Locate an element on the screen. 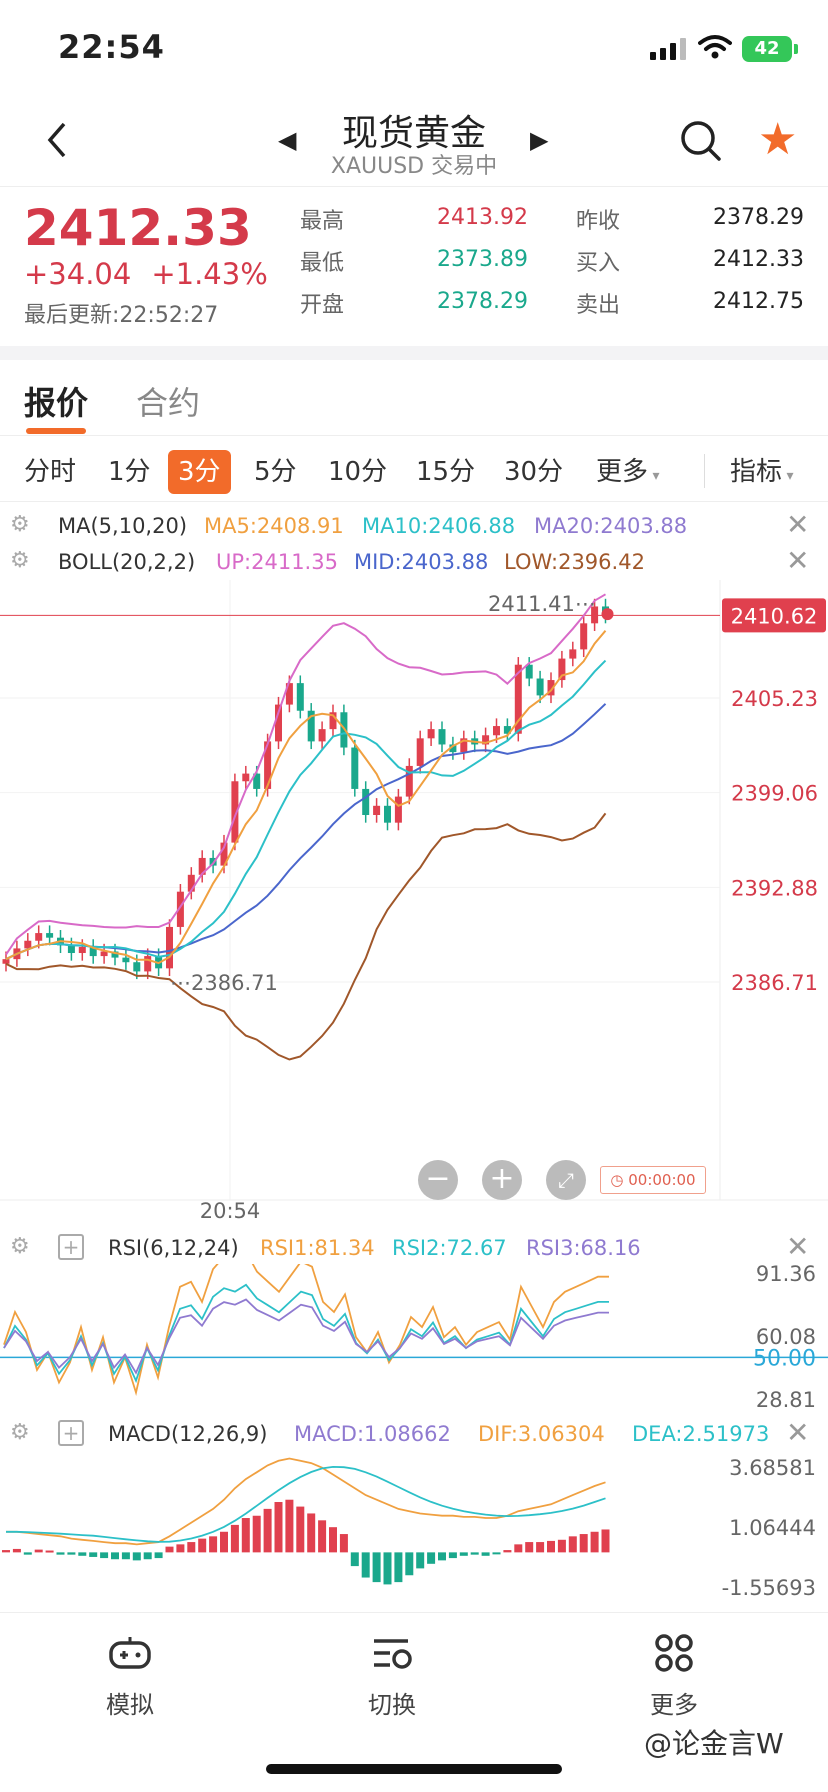 This screenshot has width=828, height=1792. nav-switch: 切换 is located at coordinates (392, 1676).